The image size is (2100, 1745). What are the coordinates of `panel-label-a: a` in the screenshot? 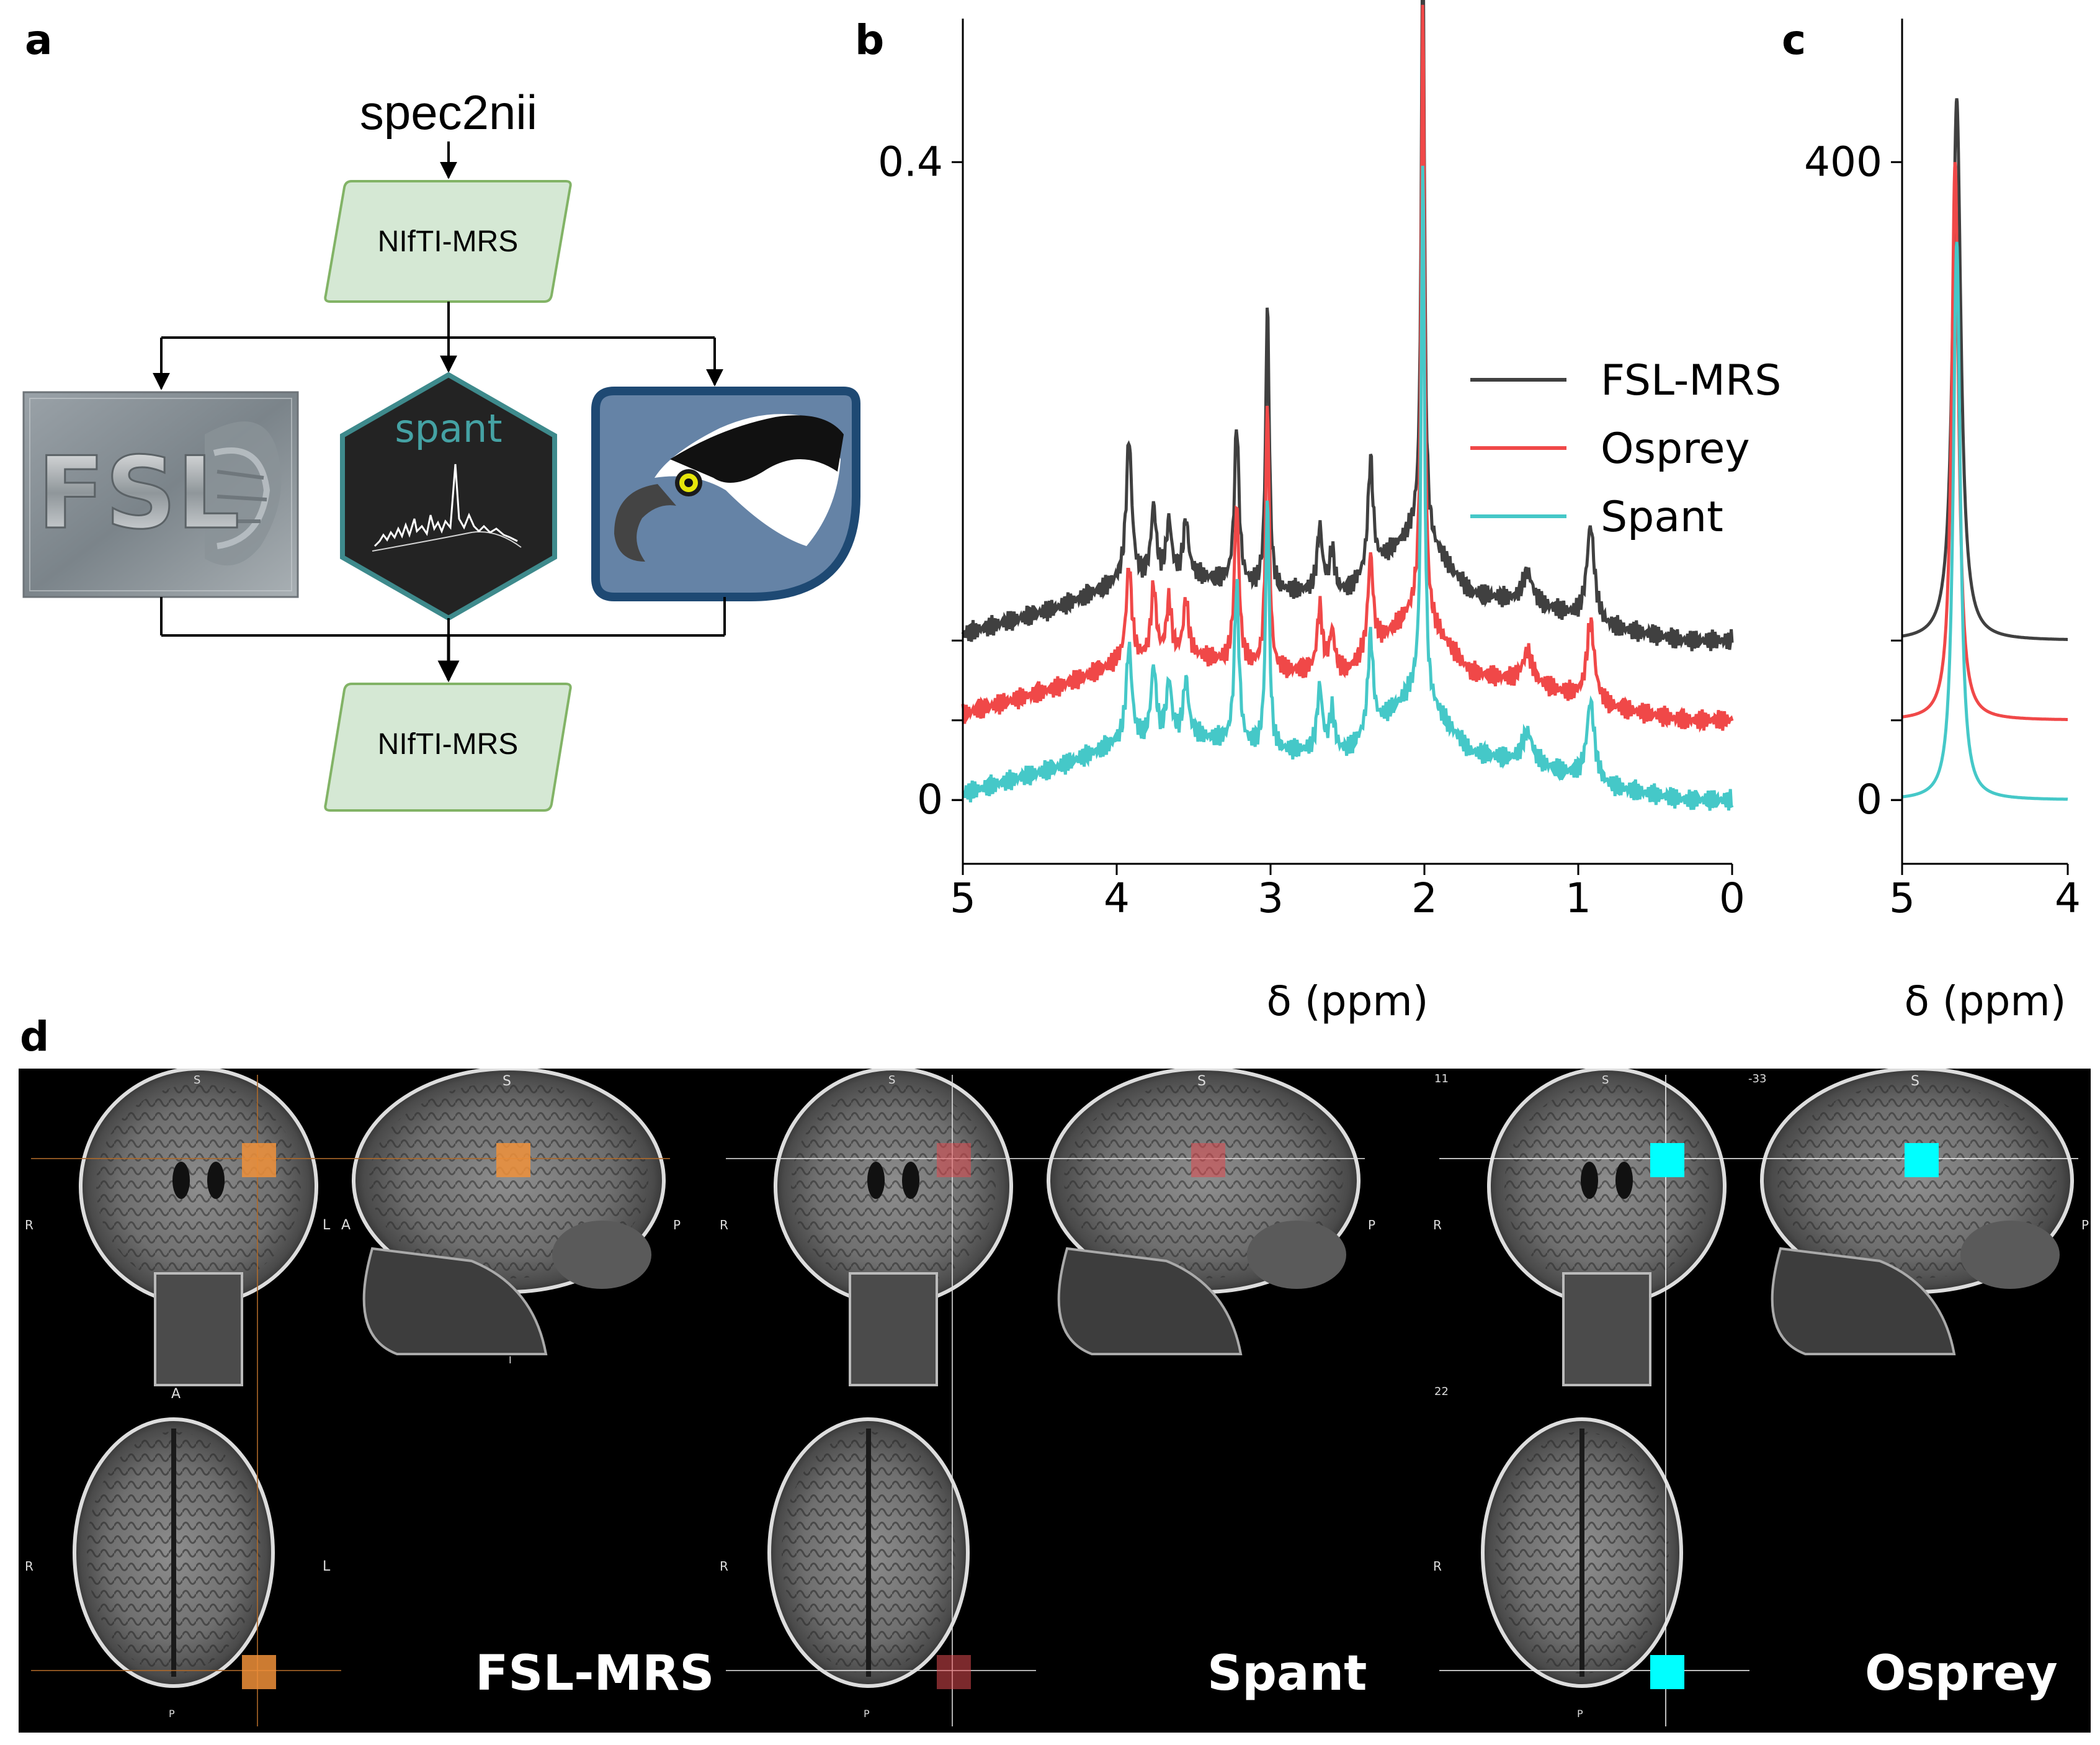 It's located at (39, 40).